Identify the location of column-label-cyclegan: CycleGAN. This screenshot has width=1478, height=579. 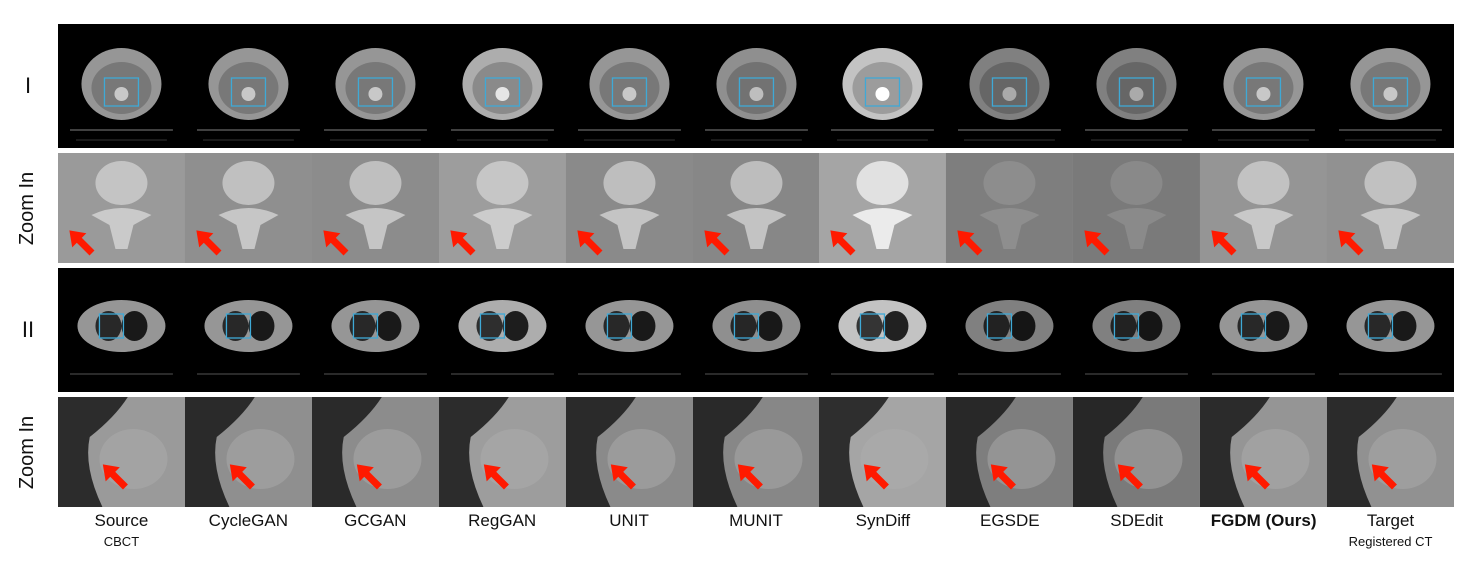
(248, 521).